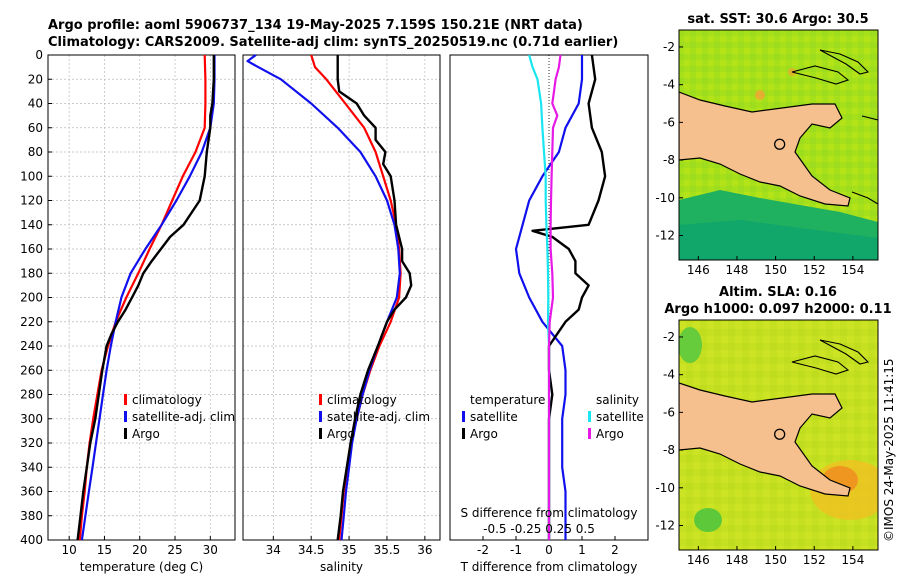  I want to click on x-axis-label: temperature (deg C), so click(141, 567).